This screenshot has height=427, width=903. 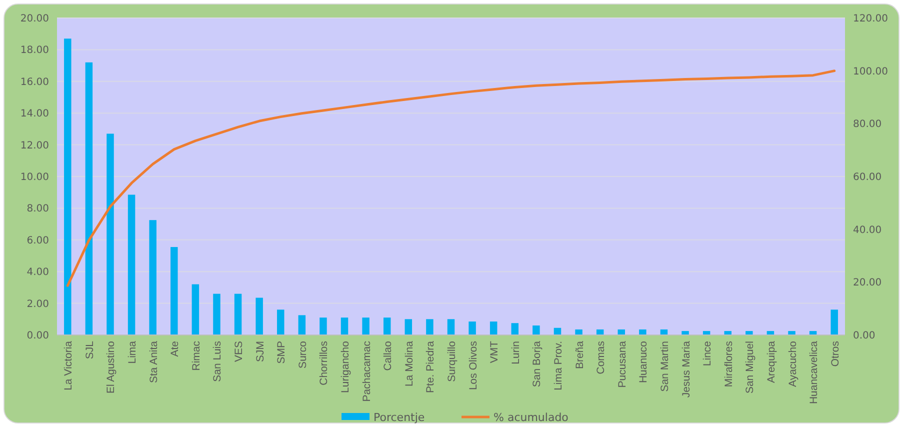 What do you see at coordinates (473, 365) in the screenshot?
I see `x-tick-label: Los Olivos` at bounding box center [473, 365].